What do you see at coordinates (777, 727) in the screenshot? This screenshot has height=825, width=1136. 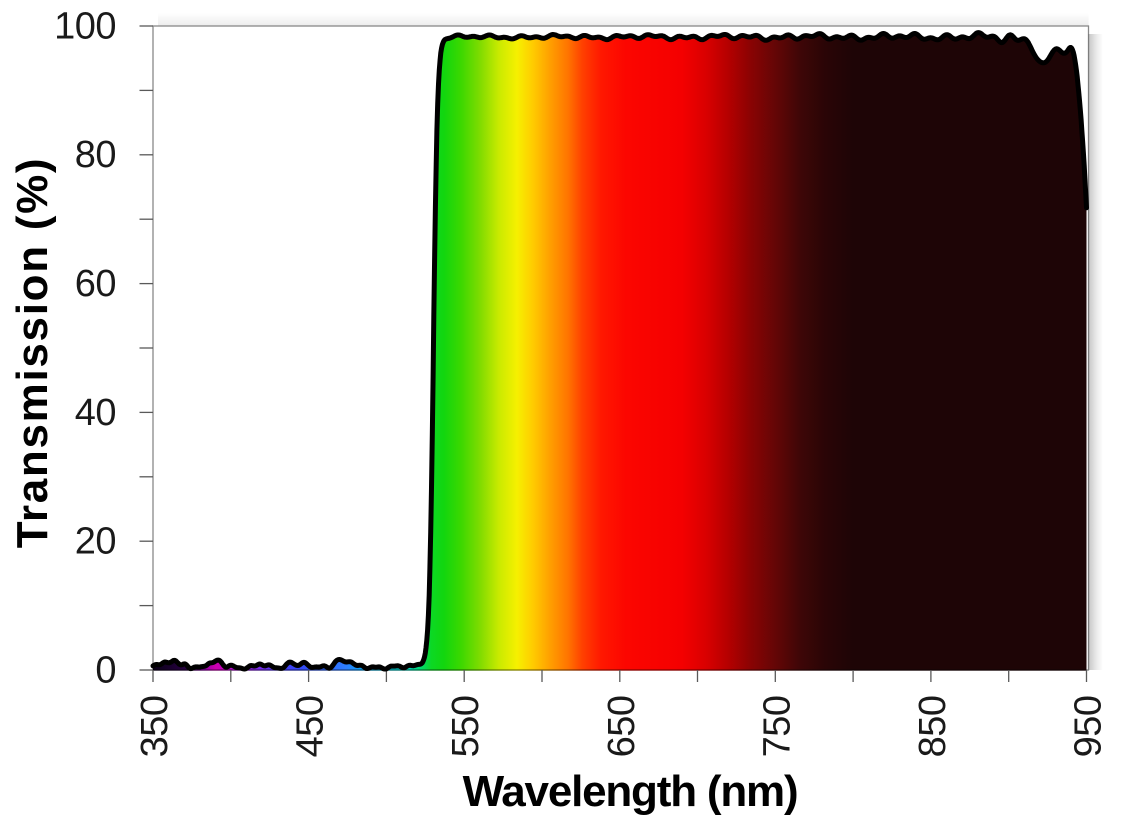 I see `svg-text: 750` at bounding box center [777, 727].